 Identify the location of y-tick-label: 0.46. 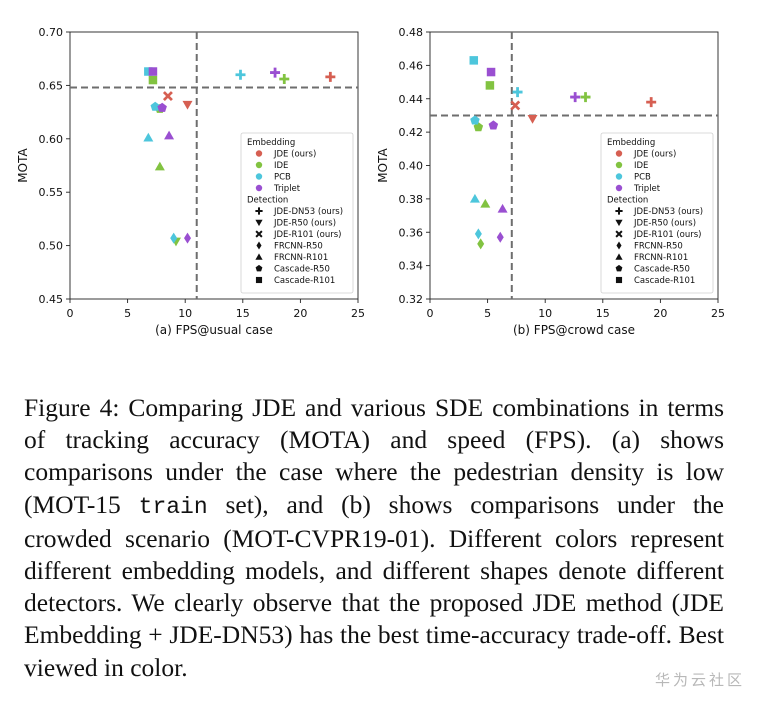
(411, 65).